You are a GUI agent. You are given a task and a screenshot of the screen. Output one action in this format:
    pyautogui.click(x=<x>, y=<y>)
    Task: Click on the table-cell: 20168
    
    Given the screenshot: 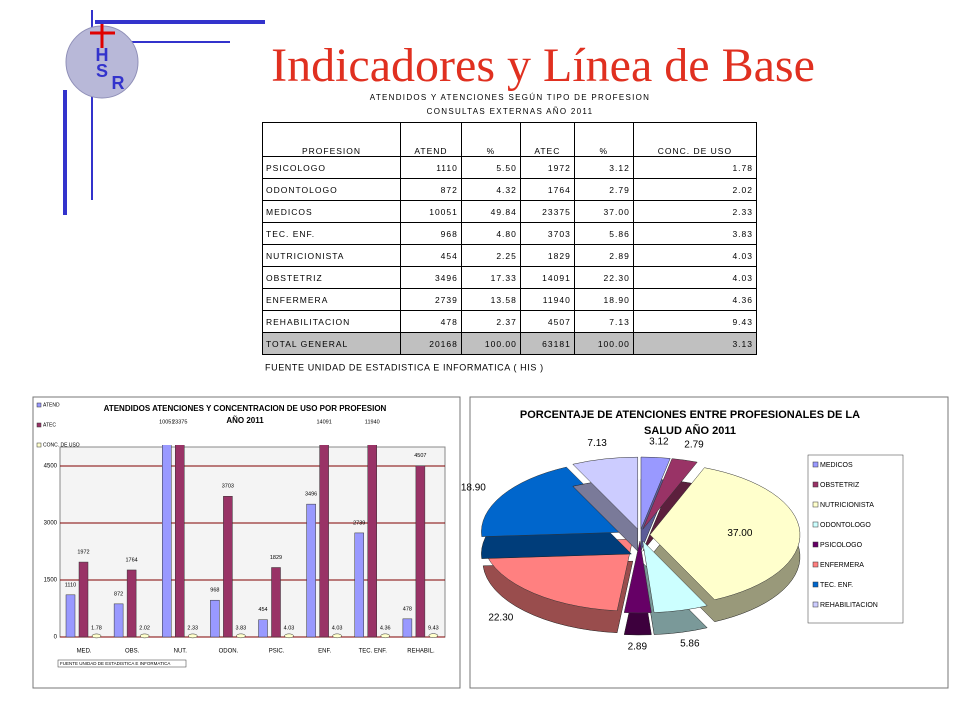 What is the action you would take?
    pyautogui.click(x=431, y=343)
    